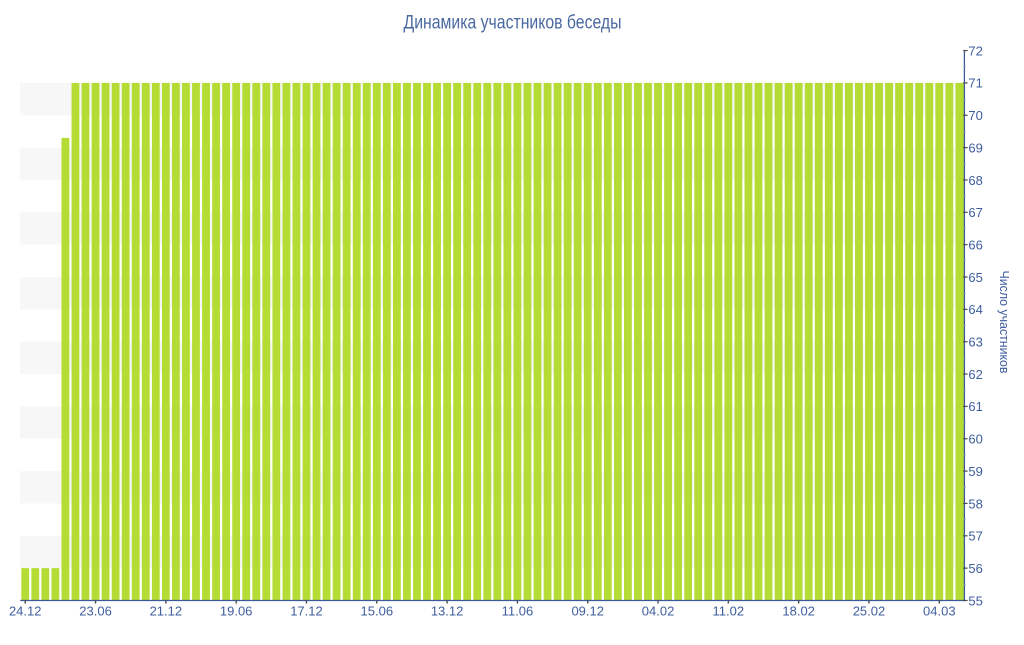  I want to click on svg-text: 21.12, so click(166, 611).